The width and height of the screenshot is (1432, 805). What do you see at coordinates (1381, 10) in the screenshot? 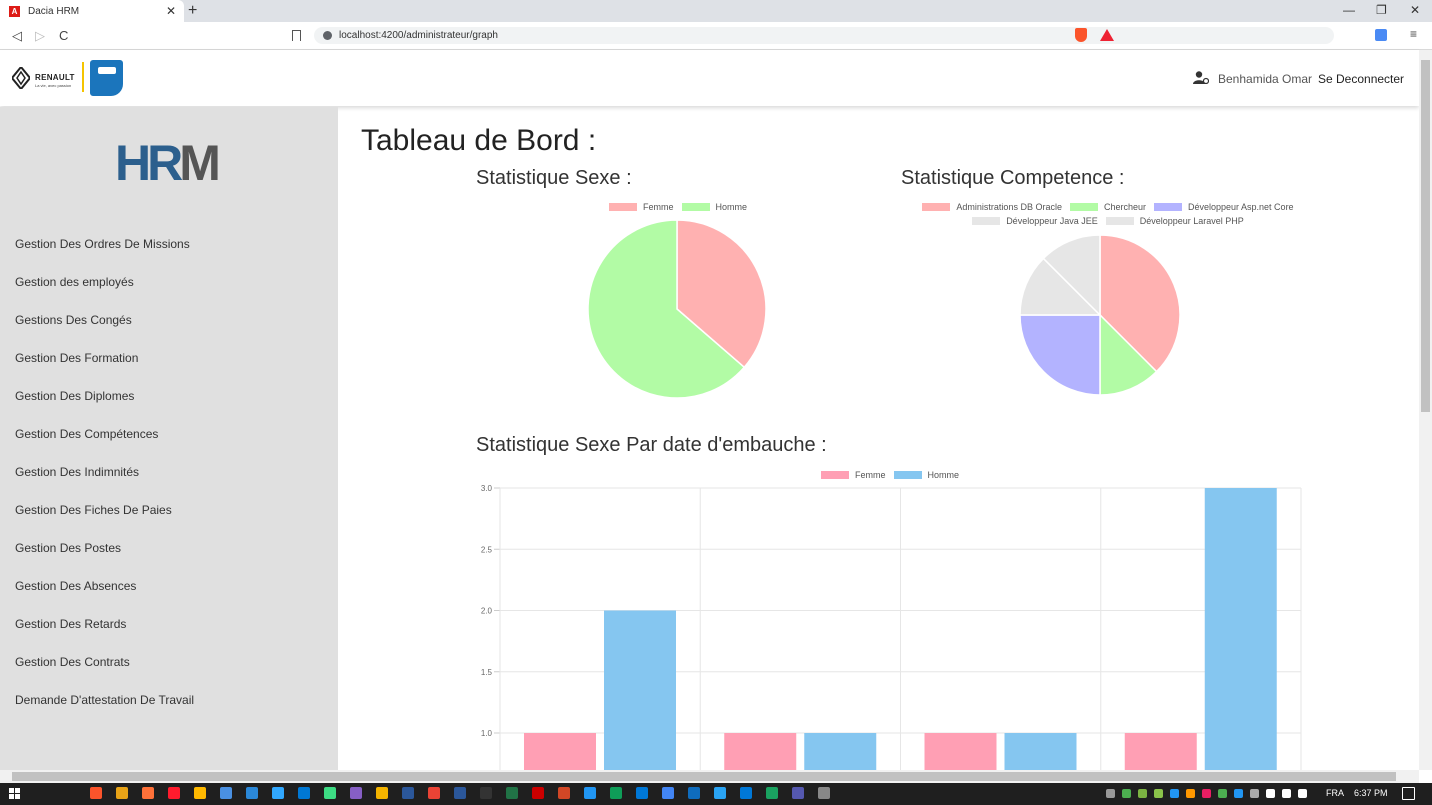
I see `maximize-button: ❐` at bounding box center [1381, 10].